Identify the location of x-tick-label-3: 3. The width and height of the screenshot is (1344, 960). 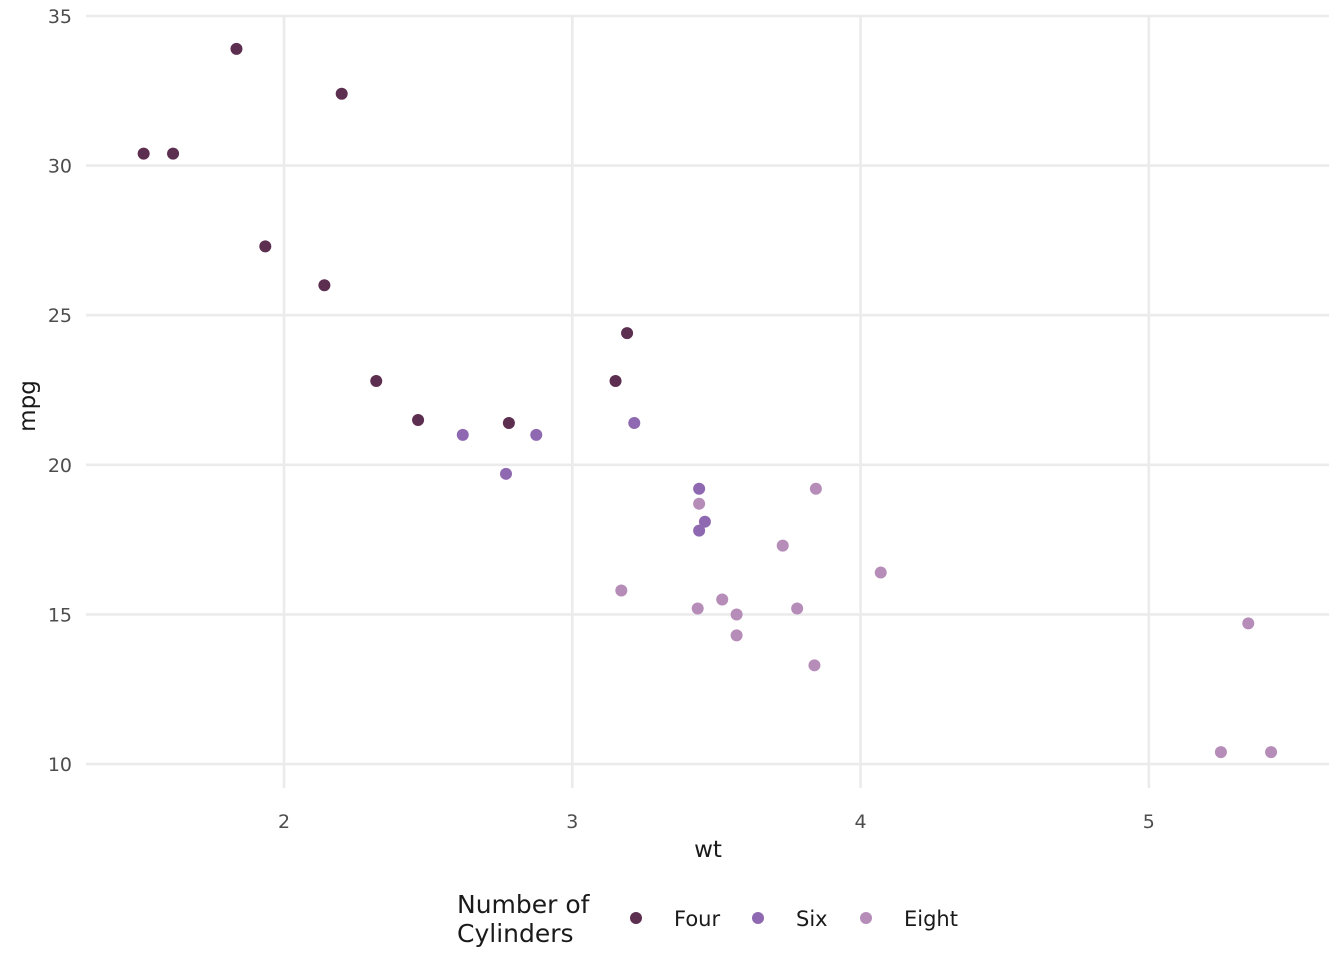
(572, 822).